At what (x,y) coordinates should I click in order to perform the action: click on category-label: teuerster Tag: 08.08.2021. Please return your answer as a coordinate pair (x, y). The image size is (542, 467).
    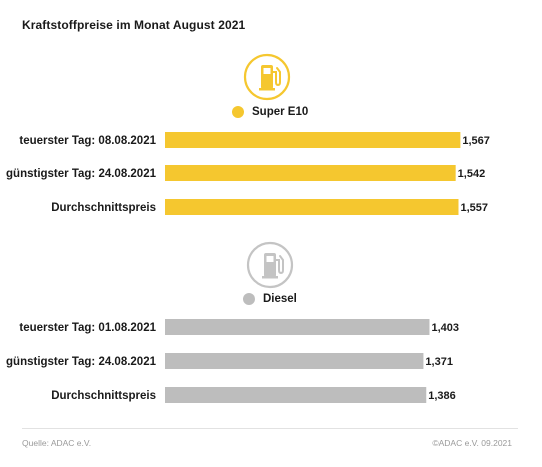
    Looking at the image, I should click on (87, 141).